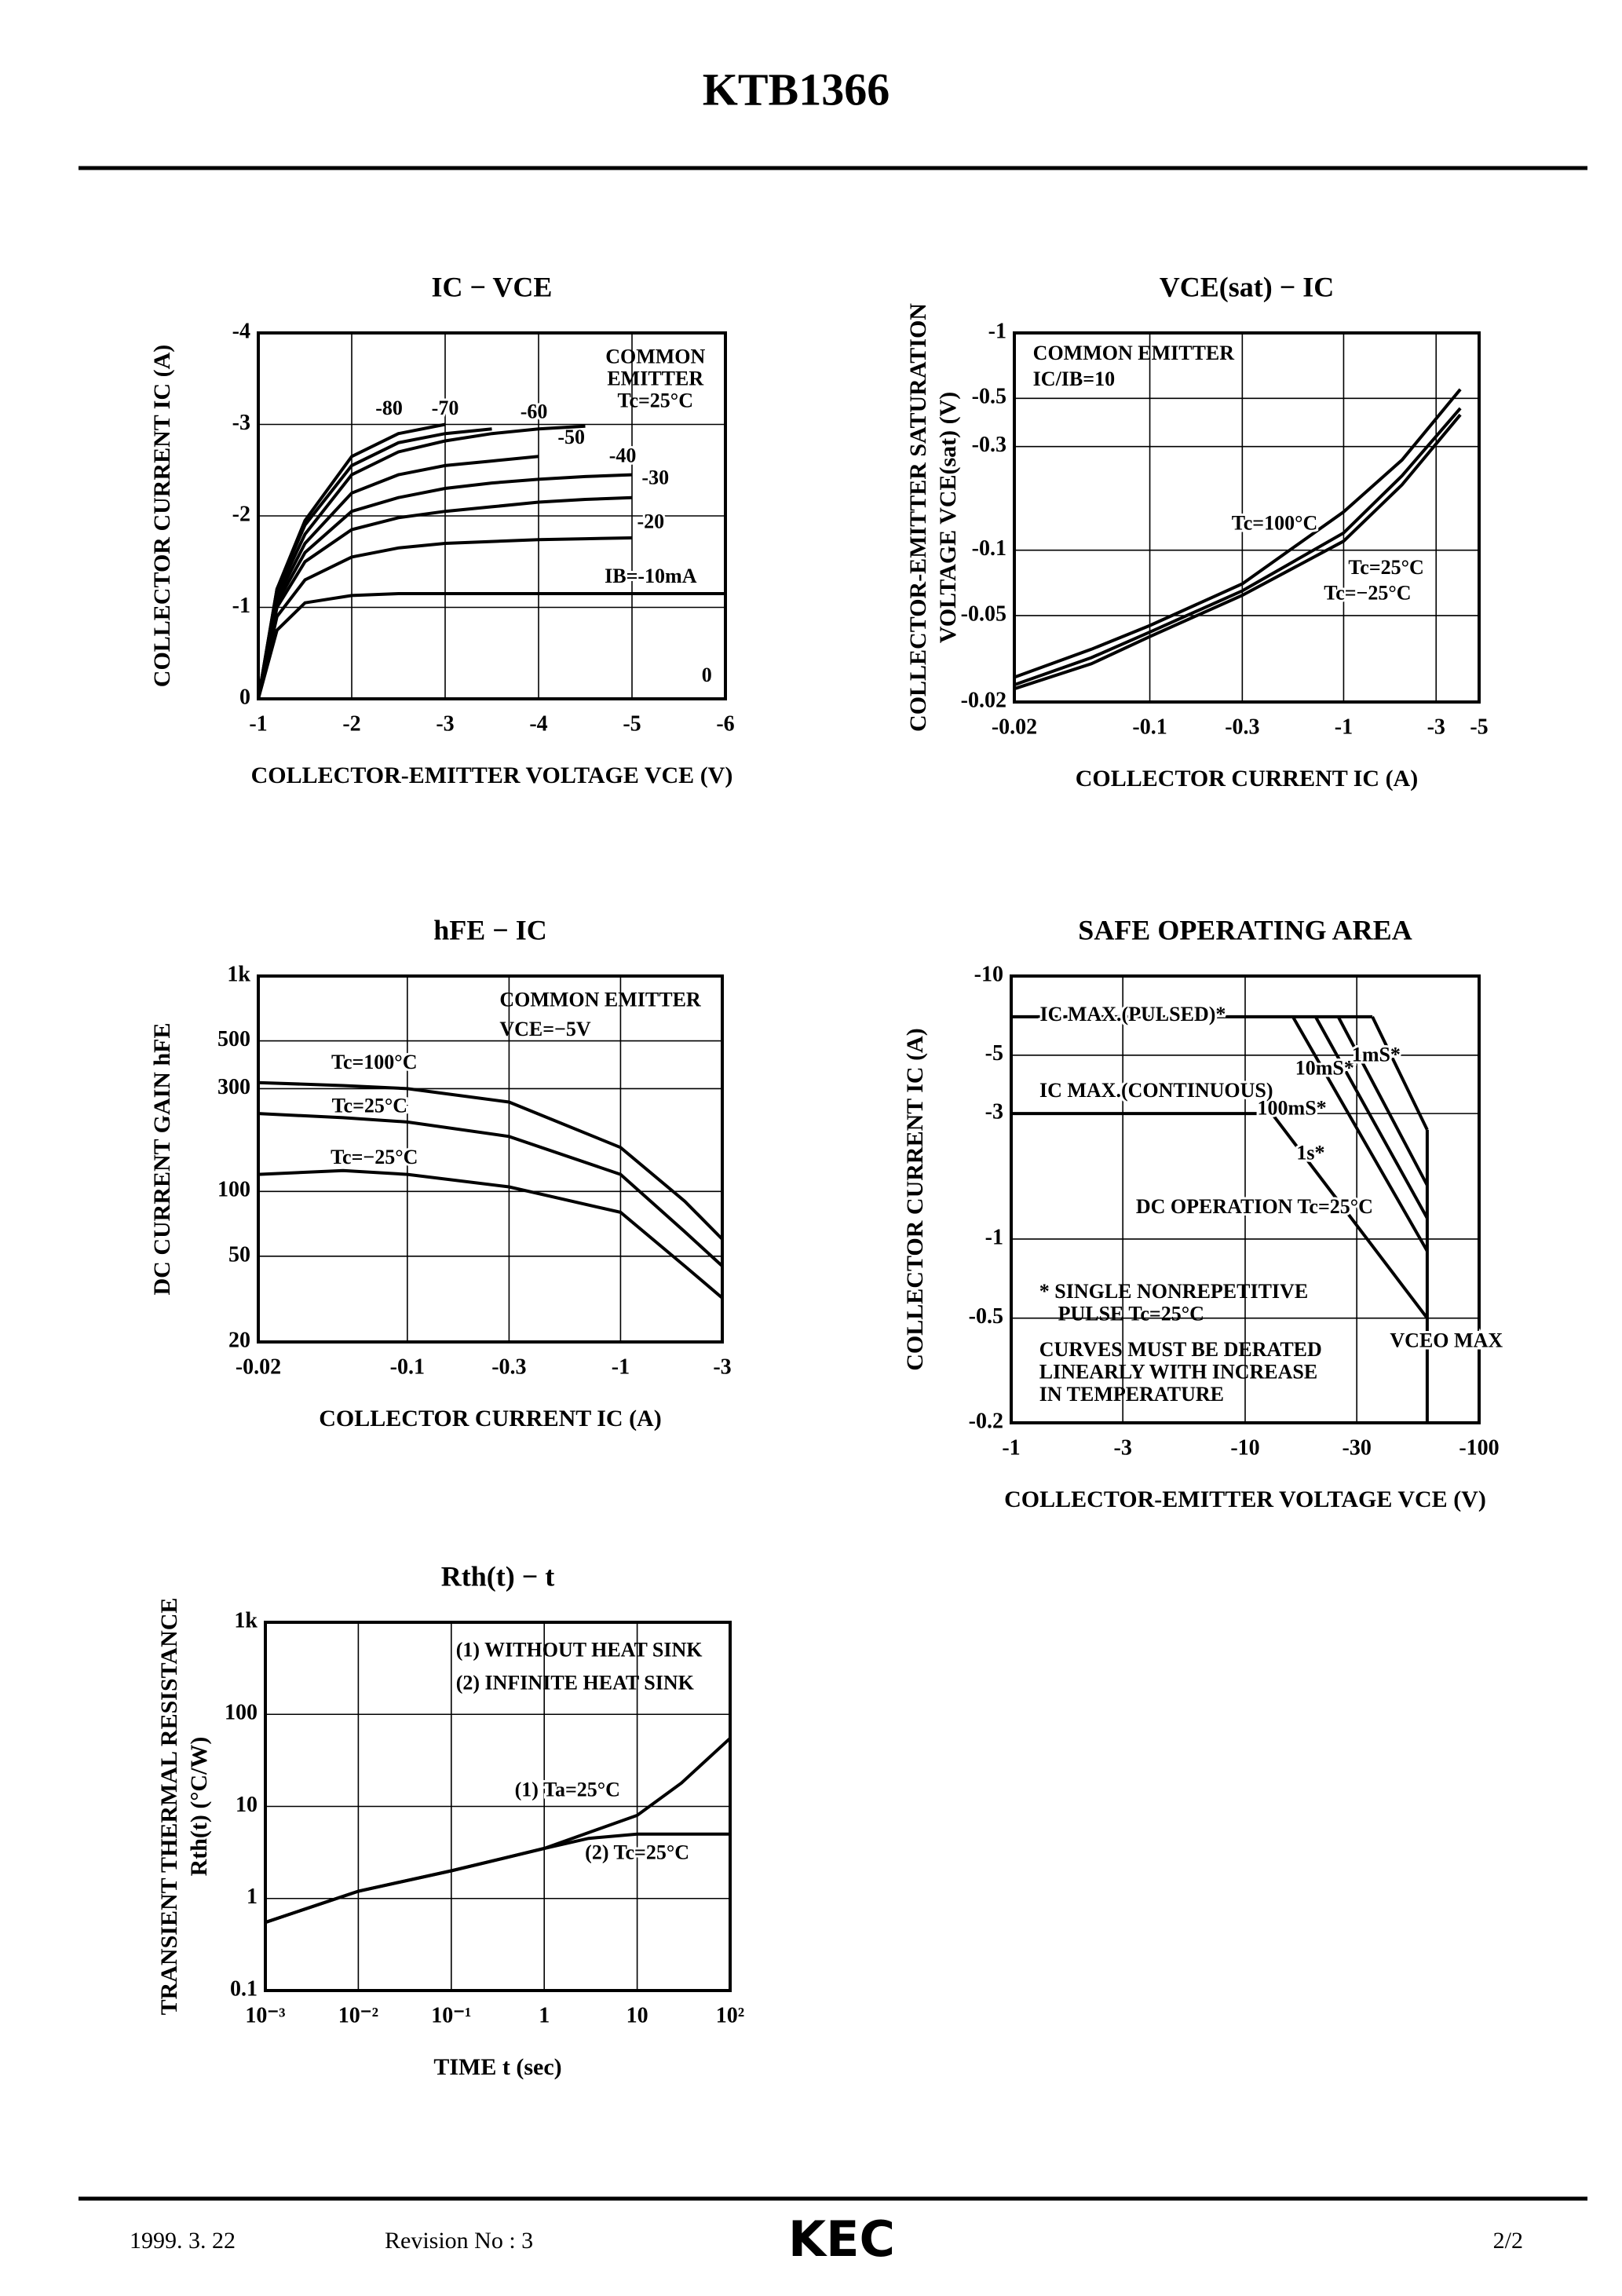  Describe the element at coordinates (1173, 1291) in the screenshot. I see `annotation: * SINGLE NONREPETITIVE` at that location.